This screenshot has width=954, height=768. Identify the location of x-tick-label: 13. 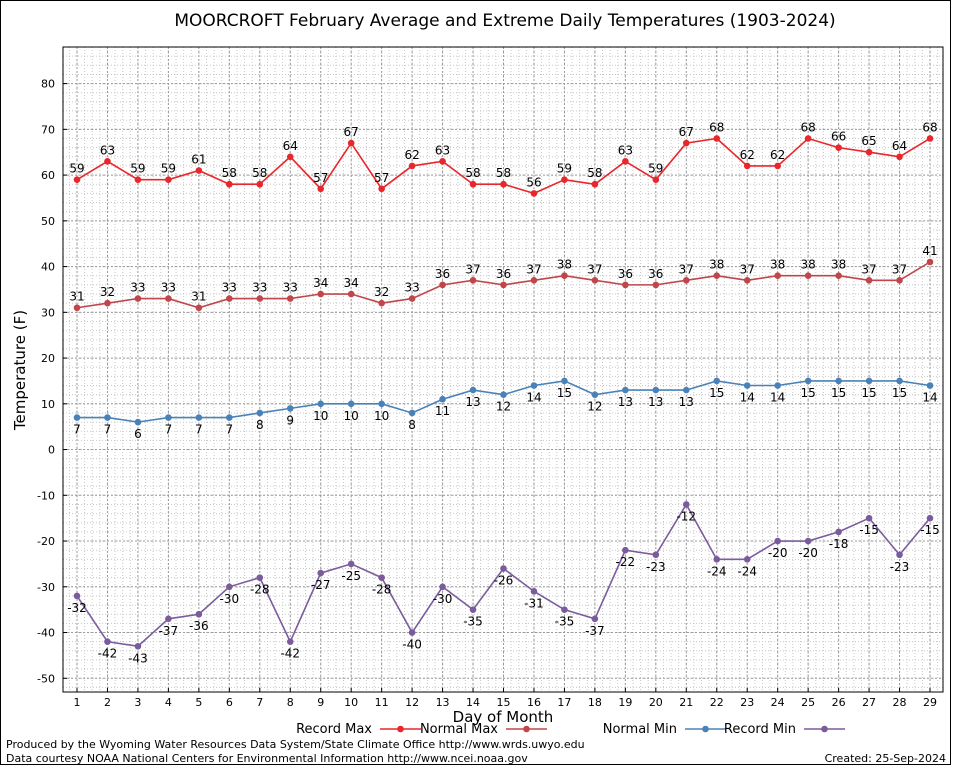
(443, 702).